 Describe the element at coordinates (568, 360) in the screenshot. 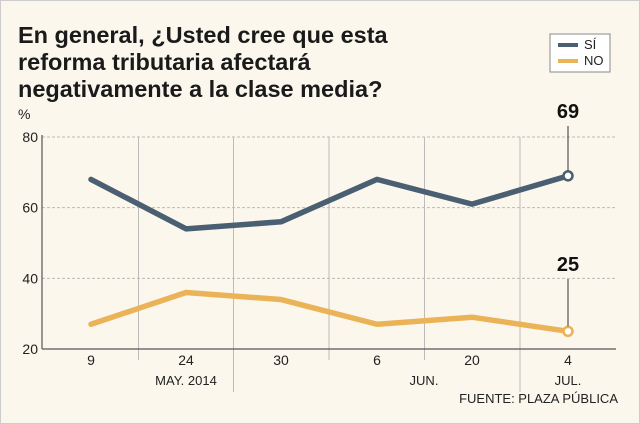

I see `x-tick-label: 4` at that location.